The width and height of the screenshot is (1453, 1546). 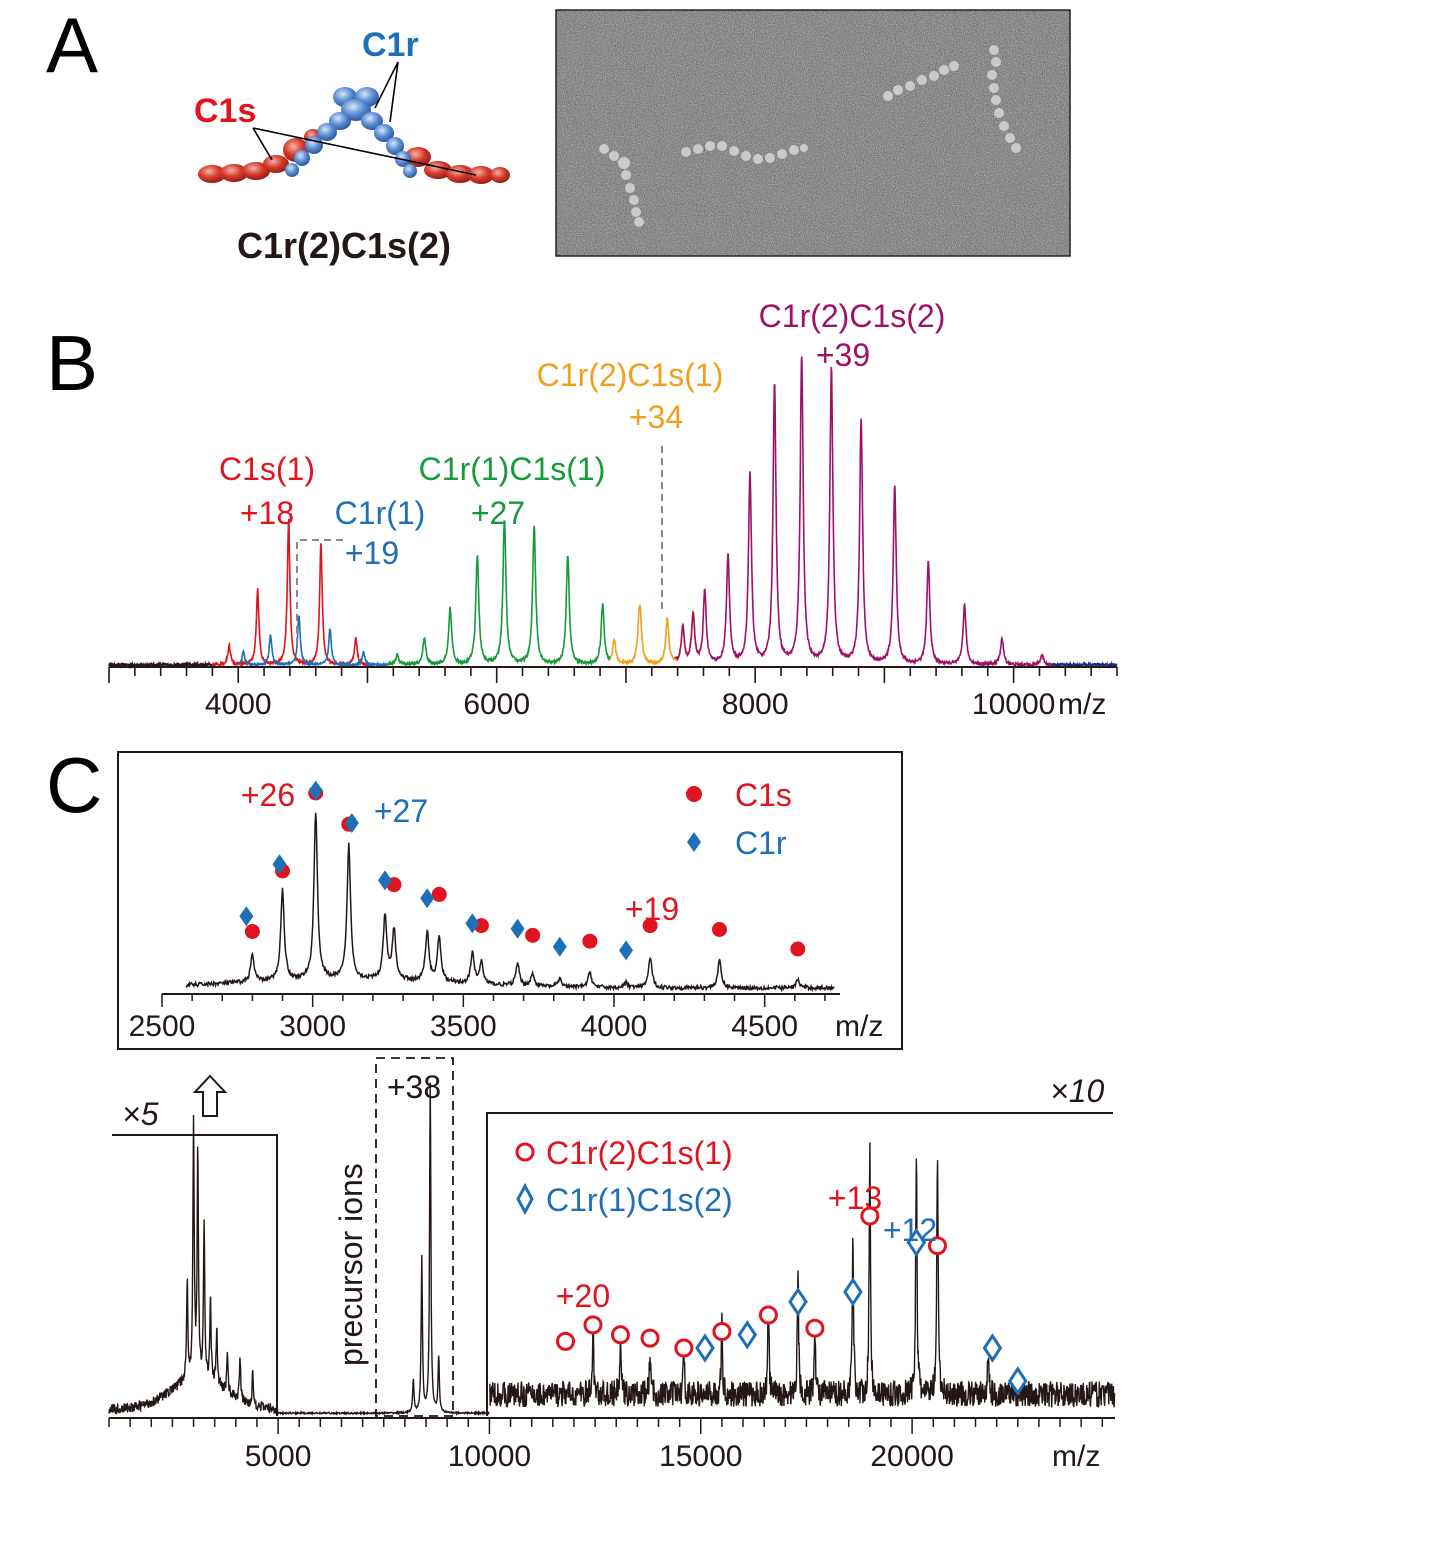 I want to click on inset-ann-27: +27, so click(x=401, y=811).